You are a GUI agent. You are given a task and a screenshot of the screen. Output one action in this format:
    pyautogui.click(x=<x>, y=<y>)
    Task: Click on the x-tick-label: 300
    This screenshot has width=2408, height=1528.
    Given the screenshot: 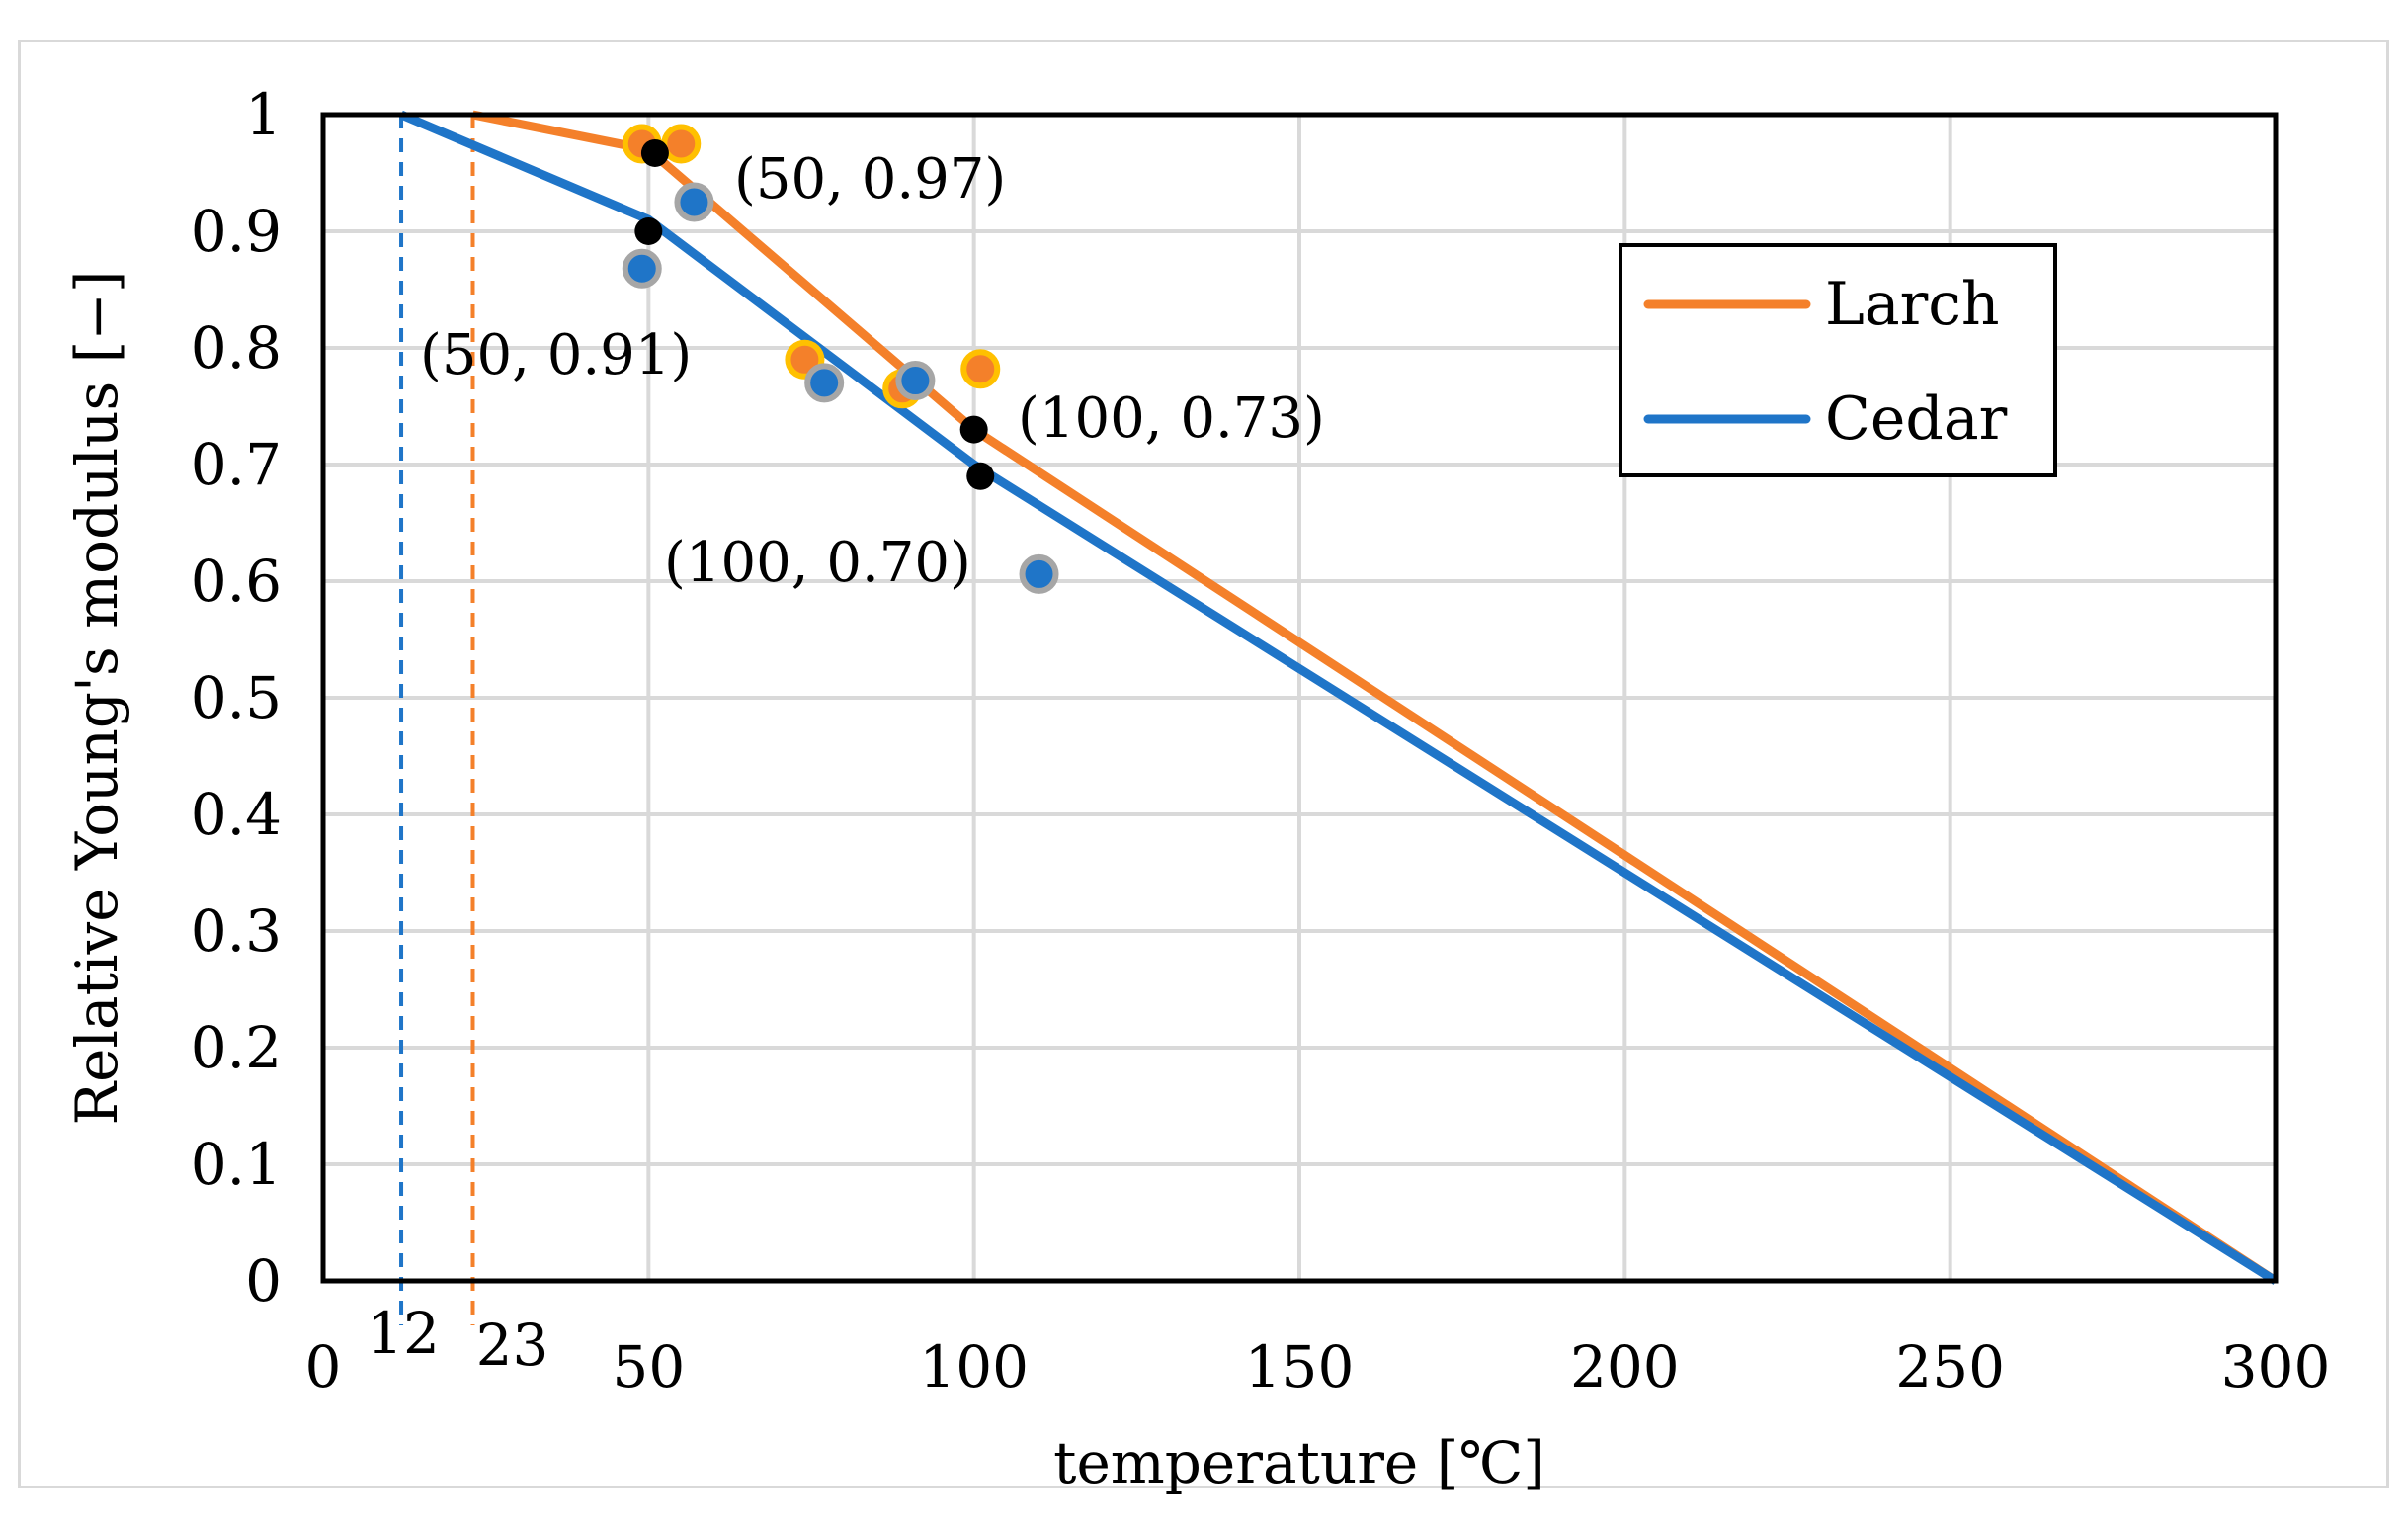 What is the action you would take?
    pyautogui.click(x=2276, y=1367)
    